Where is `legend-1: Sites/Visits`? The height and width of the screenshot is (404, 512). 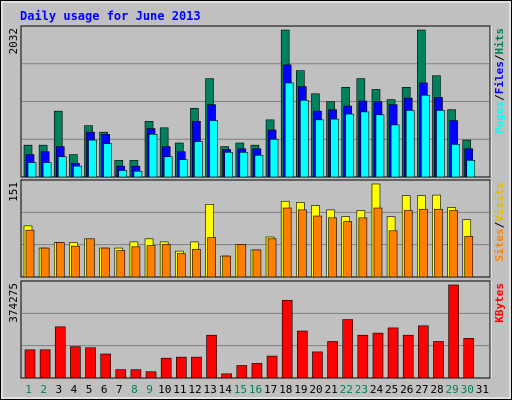 legend-1: Sites/Visits is located at coordinates (499, 222).